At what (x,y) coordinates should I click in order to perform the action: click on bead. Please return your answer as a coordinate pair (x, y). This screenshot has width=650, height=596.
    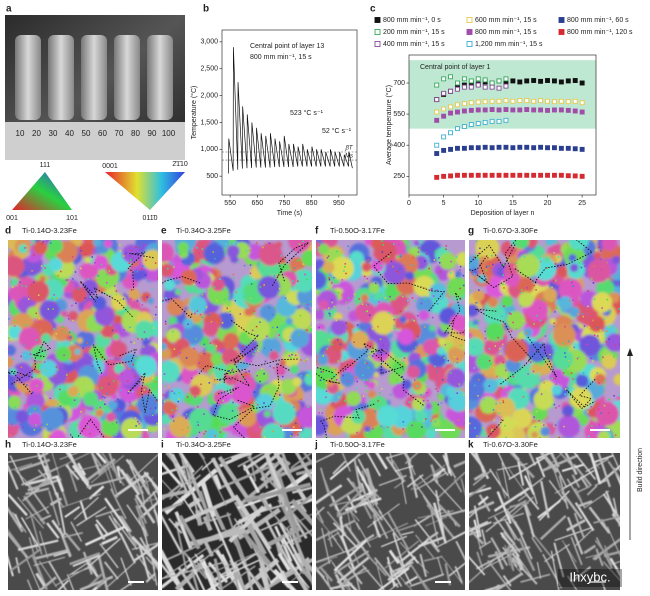
    Looking at the image, I should click on (160, 77).